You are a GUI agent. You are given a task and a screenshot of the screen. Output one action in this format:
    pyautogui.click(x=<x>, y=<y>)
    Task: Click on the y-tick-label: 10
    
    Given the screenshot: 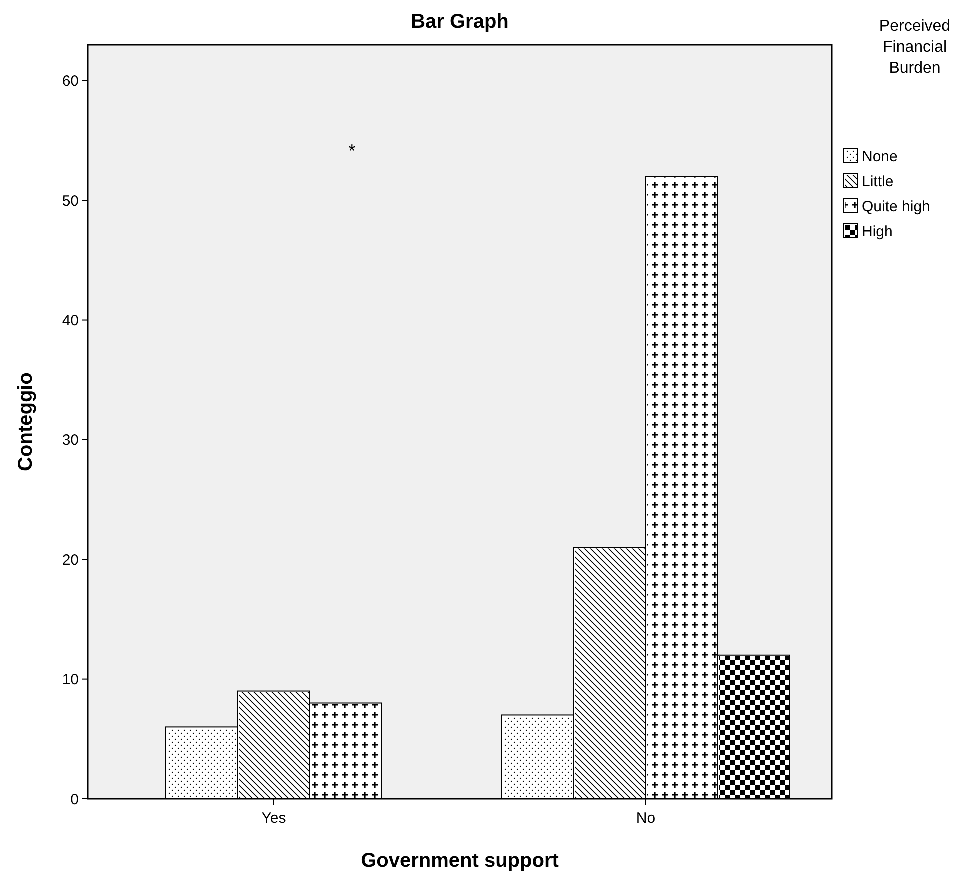 What is the action you would take?
    pyautogui.click(x=70, y=680)
    